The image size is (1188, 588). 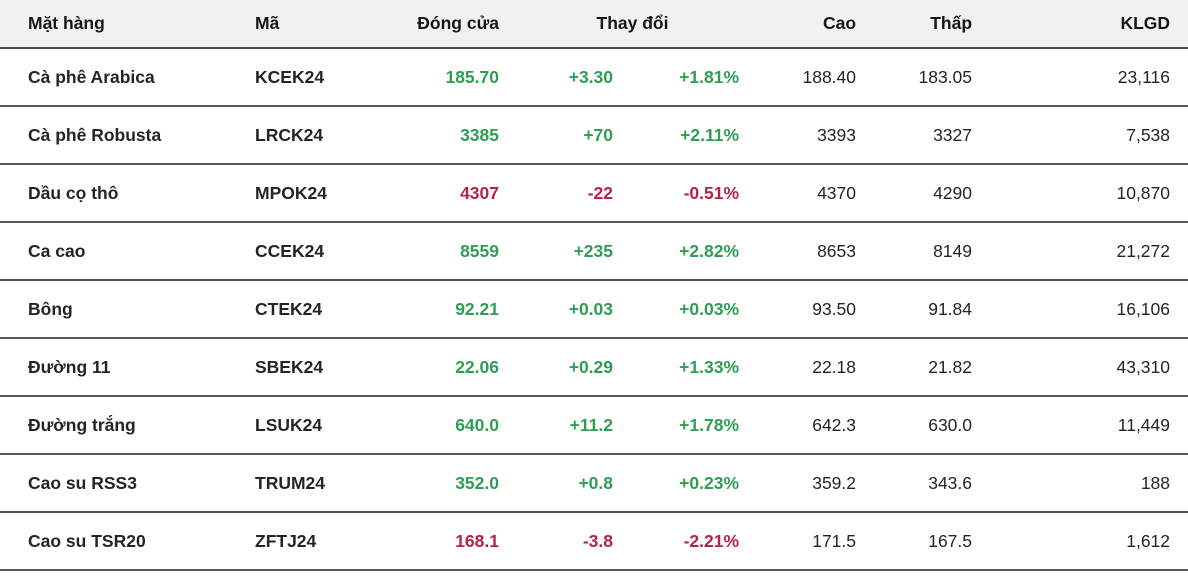 I want to click on change-percent-cell: +2.82%, so click(x=709, y=250).